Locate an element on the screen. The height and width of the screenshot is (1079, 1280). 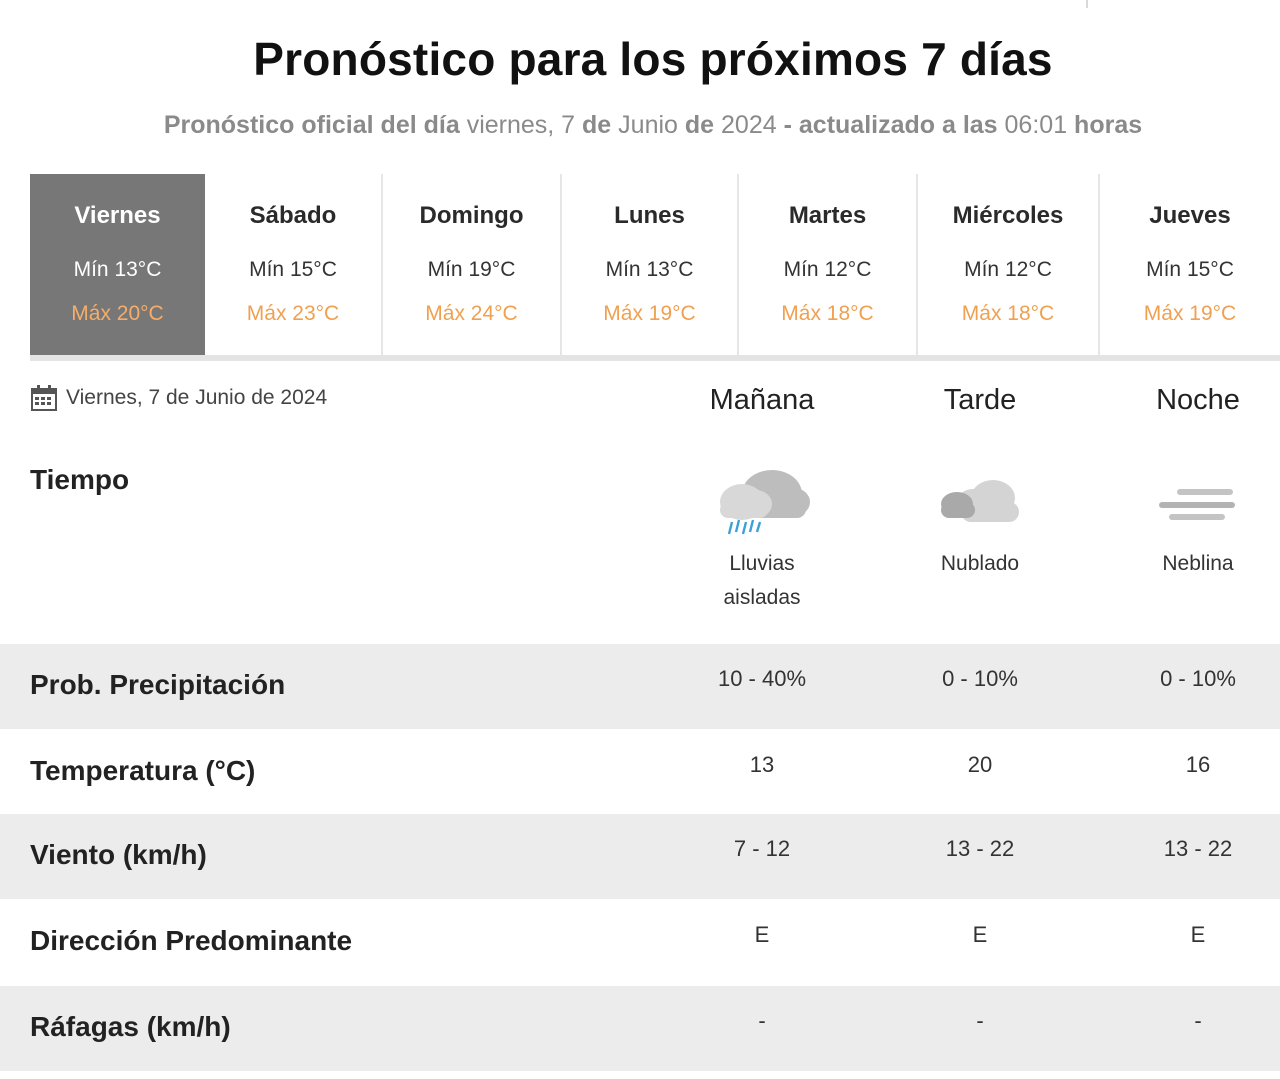
weather-desc-line: Lluvias is located at coordinates (762, 563).